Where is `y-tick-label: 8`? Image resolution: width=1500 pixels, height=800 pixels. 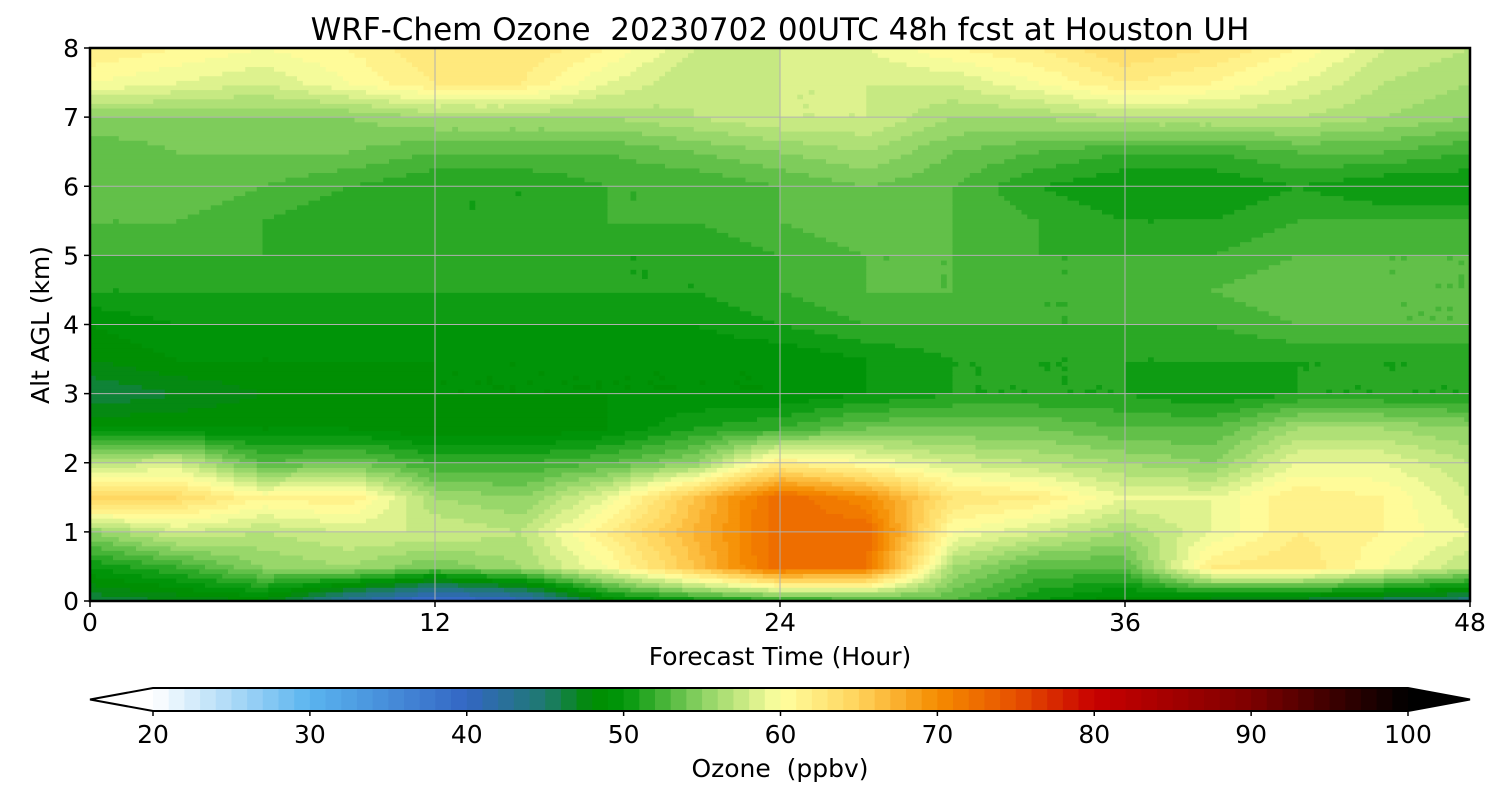
y-tick-label: 8 is located at coordinates (71, 48).